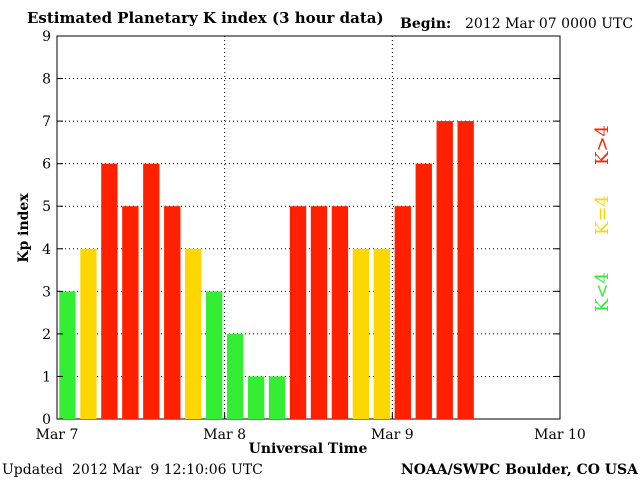 The height and width of the screenshot is (480, 640). What do you see at coordinates (46, 250) in the screenshot?
I see `y-tick-label: 4` at bounding box center [46, 250].